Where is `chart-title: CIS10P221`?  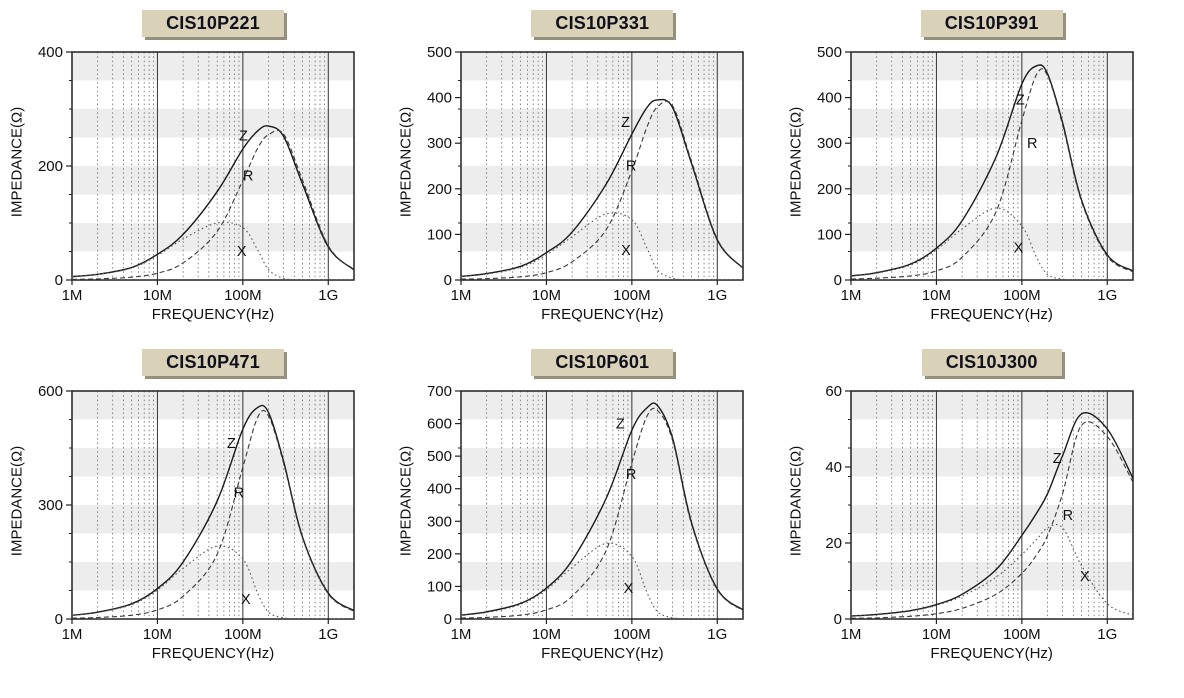
chart-title: CIS10P221 is located at coordinates (213, 23).